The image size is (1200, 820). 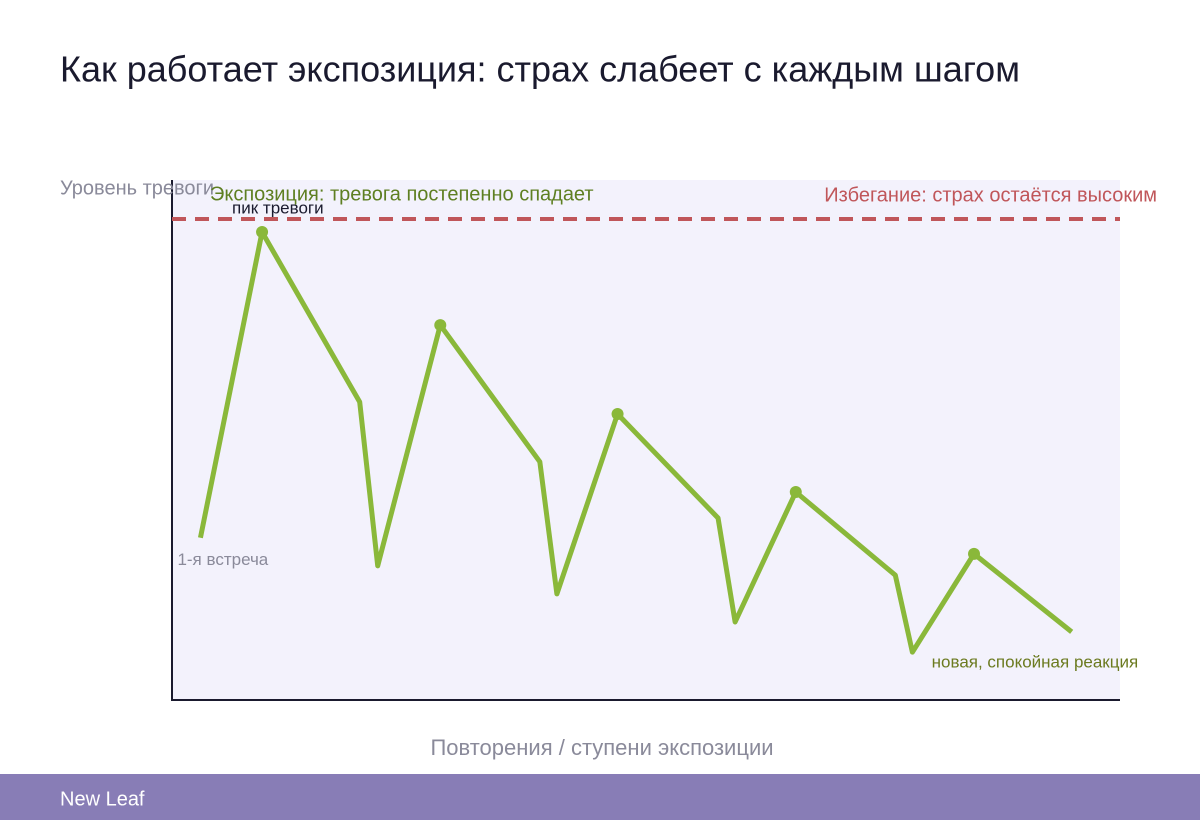 What do you see at coordinates (222, 559) in the screenshot?
I see `annotation: 1-я встреча` at bounding box center [222, 559].